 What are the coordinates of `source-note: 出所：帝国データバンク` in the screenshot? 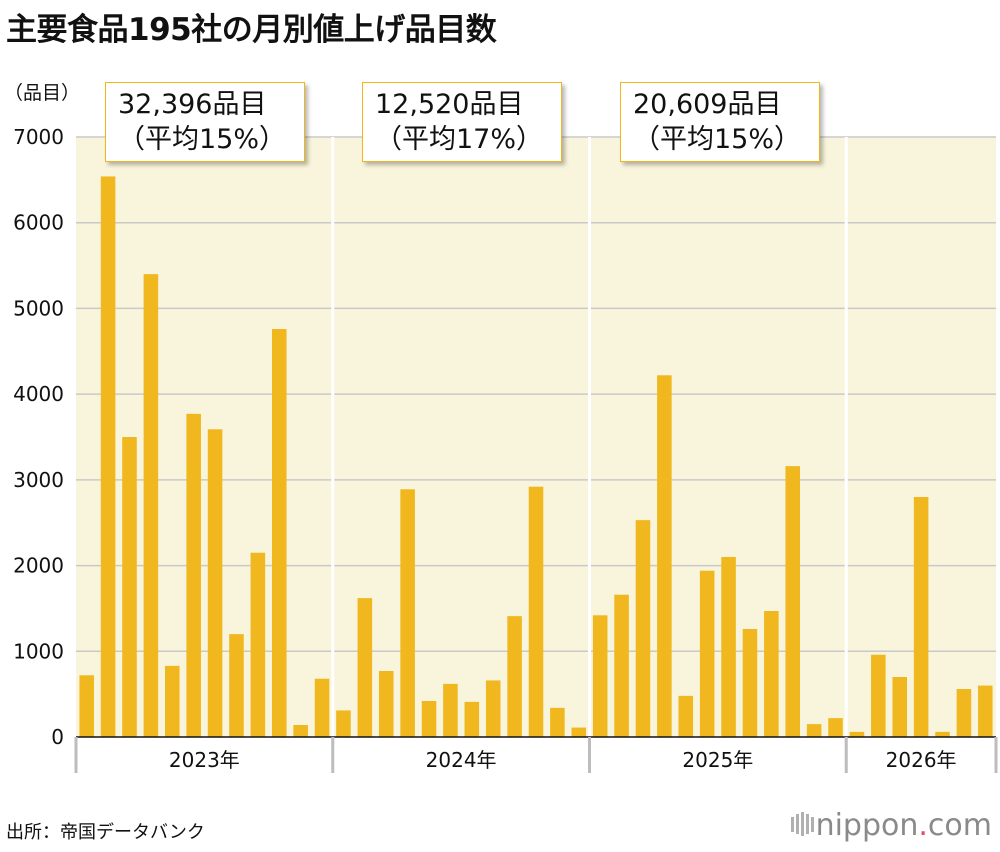 It's located at (105, 832).